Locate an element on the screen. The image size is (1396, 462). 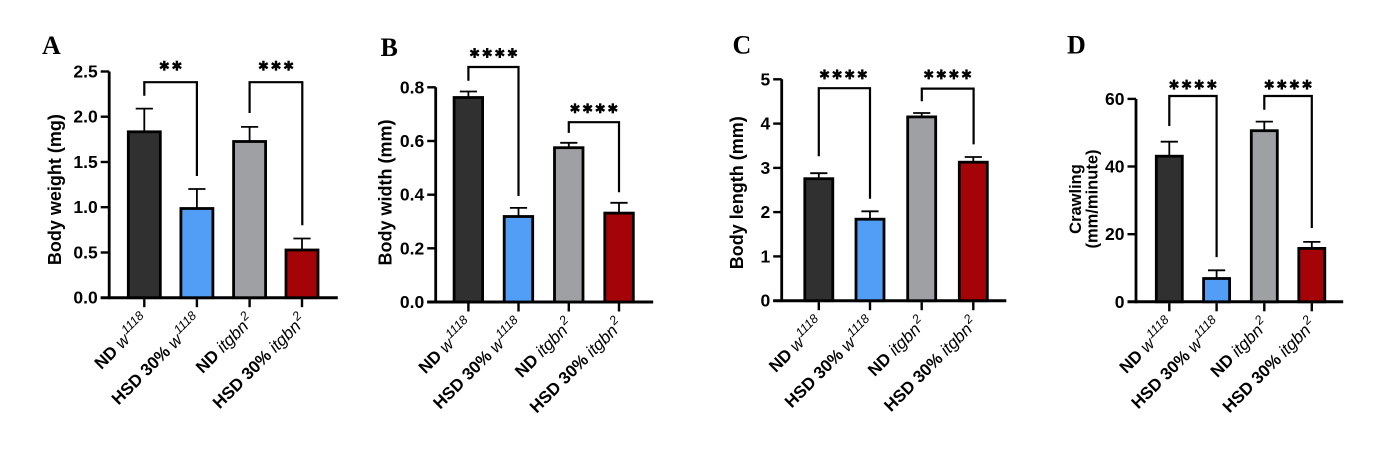
svg-text: 60 is located at coordinates (1115, 99).